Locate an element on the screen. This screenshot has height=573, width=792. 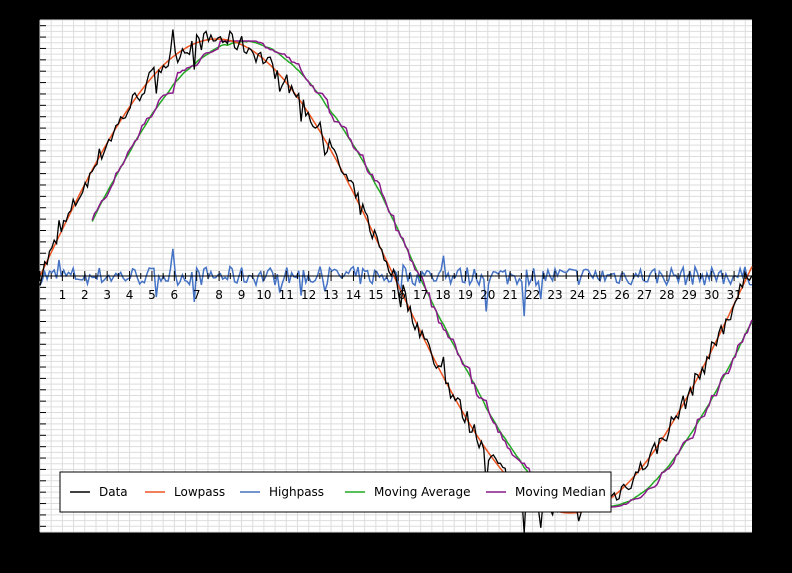
x-tick-label: 29 is located at coordinates (689, 295).